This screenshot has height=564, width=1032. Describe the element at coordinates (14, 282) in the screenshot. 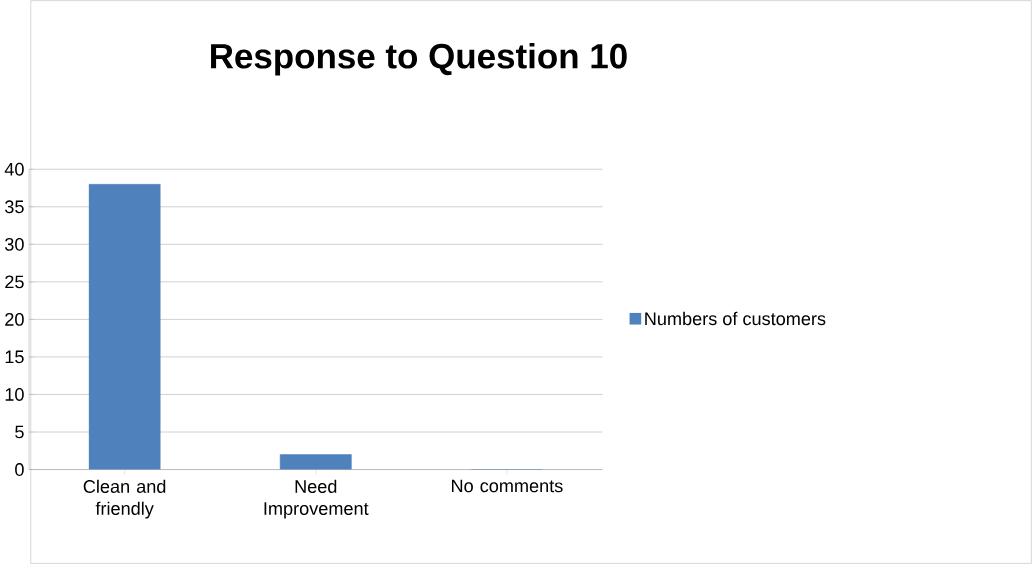

I see `y-tick-label: 25` at that location.